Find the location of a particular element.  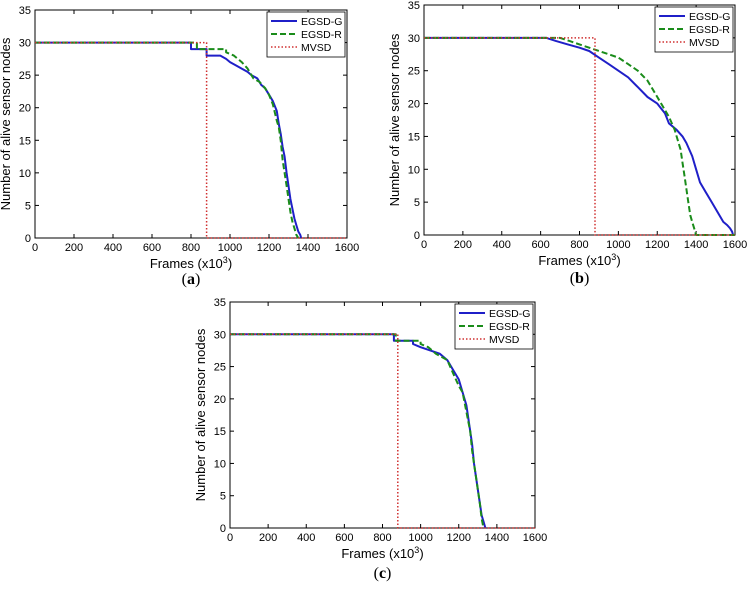

panel-label: (b) is located at coordinates (580, 278).